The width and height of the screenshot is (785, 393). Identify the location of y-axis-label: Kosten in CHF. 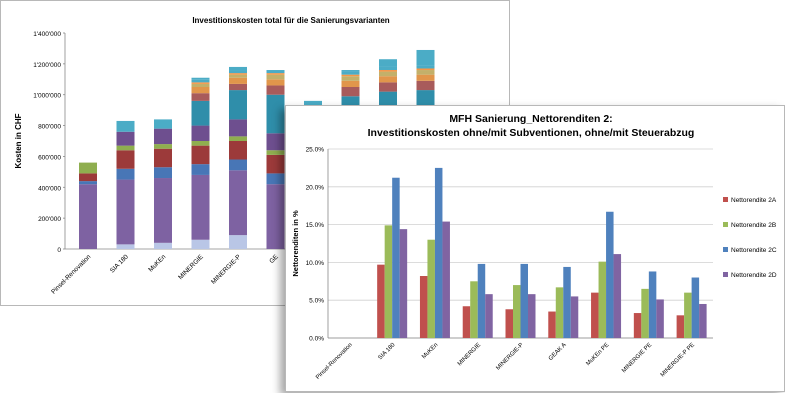
(18, 140).